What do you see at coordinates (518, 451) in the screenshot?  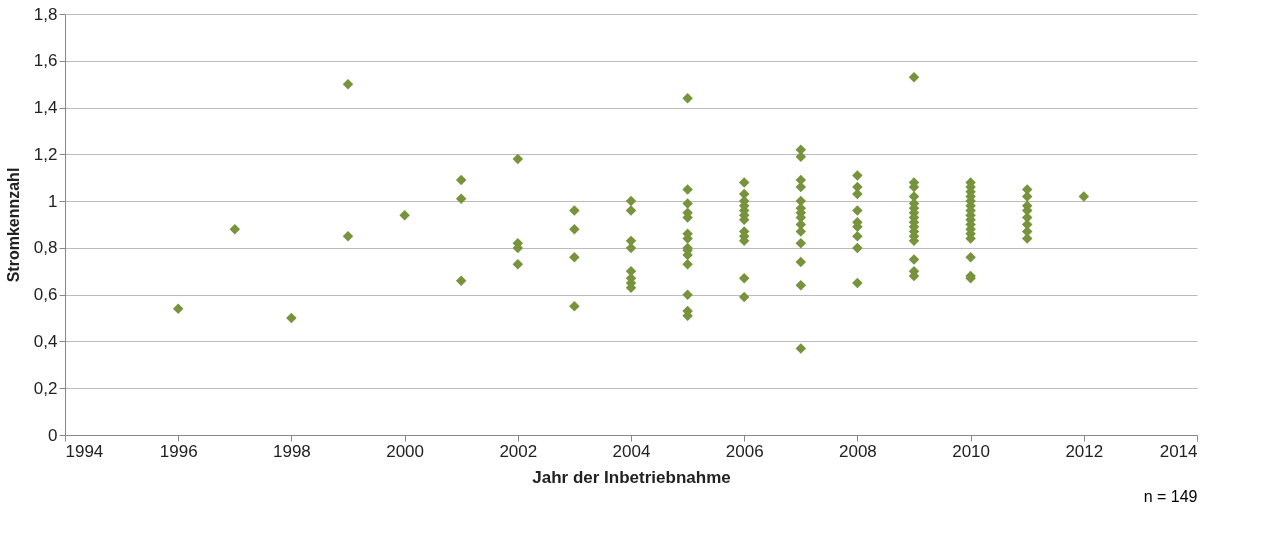 I see `x-tick-label: 2002` at bounding box center [518, 451].